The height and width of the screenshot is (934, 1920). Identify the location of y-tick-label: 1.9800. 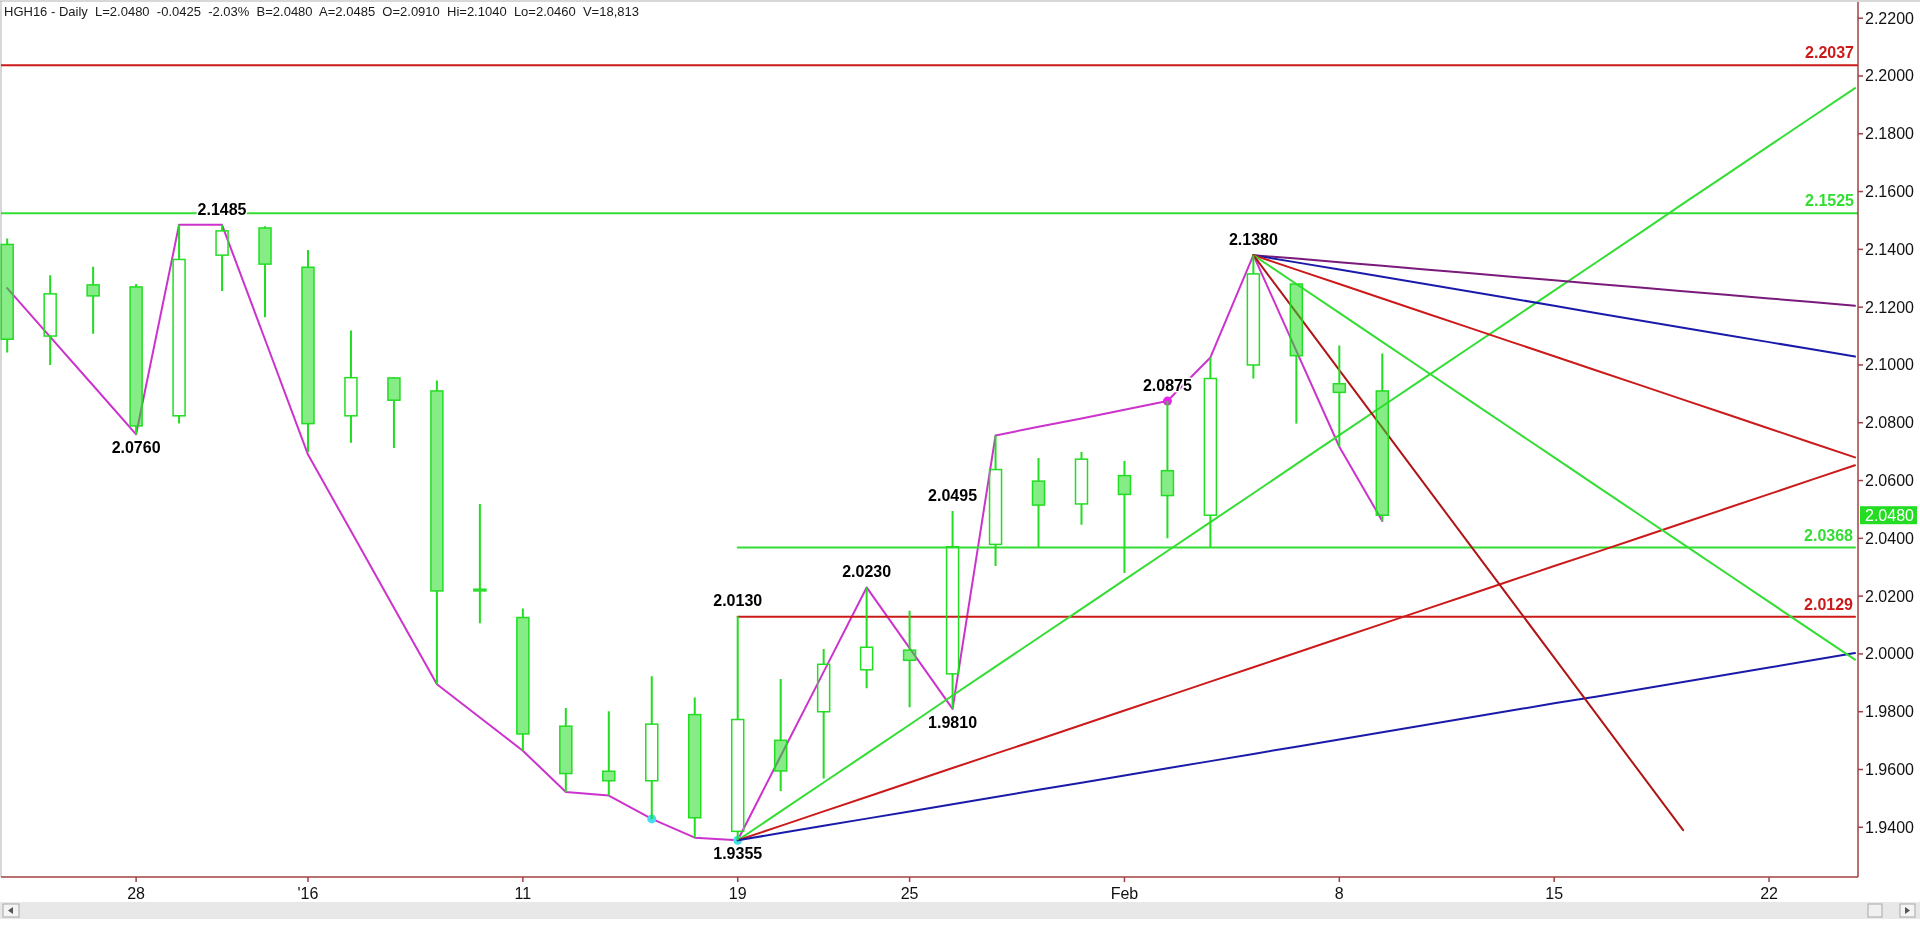
(1890, 712).